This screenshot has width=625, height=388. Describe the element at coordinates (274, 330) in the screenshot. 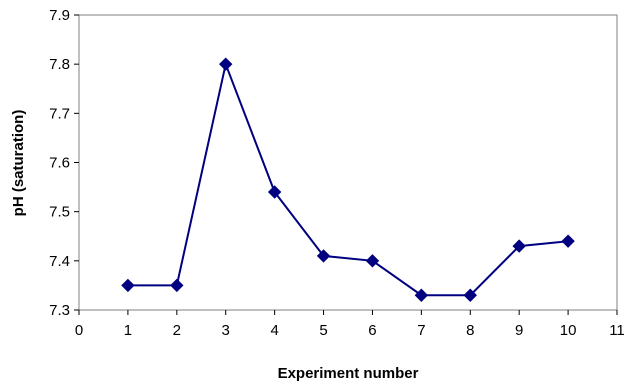

I see `x-tick-label: 4` at that location.